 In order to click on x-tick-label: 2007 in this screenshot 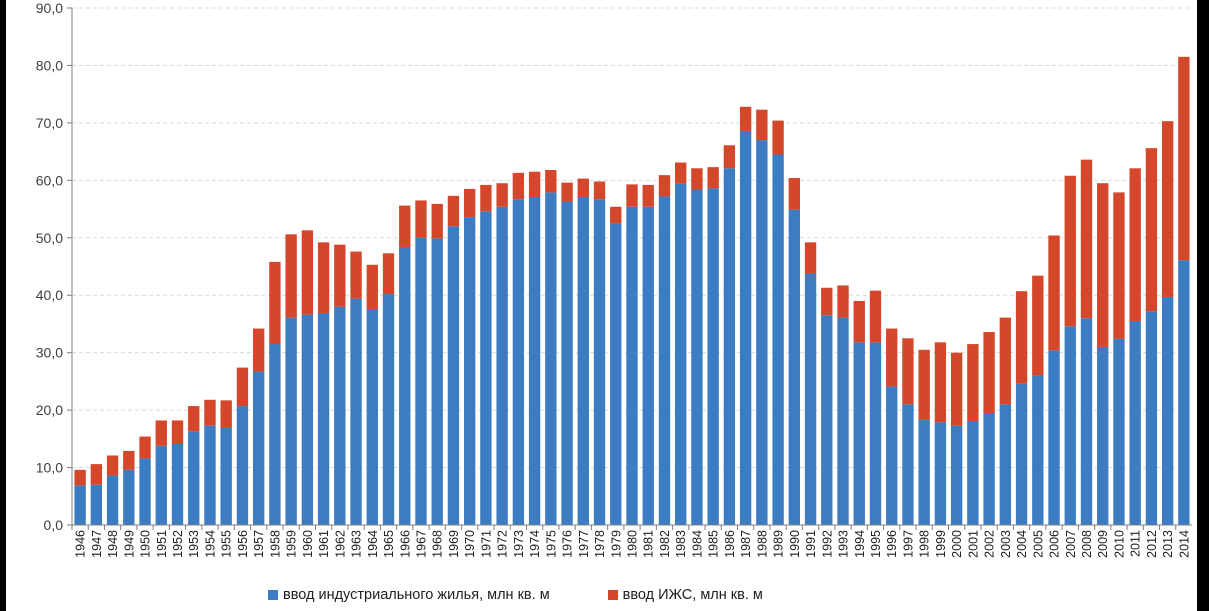, I will do `click(1071, 544)`.